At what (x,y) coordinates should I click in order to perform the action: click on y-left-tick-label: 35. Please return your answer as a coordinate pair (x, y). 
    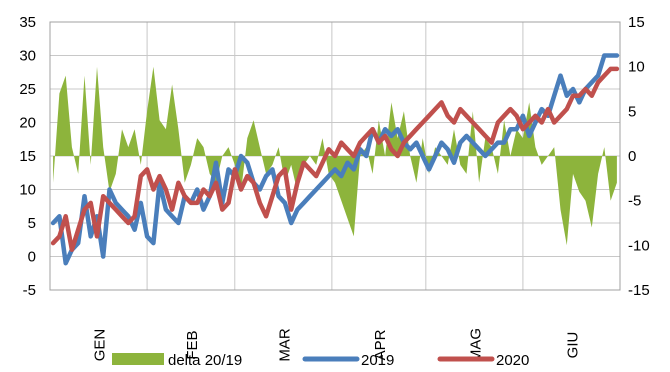
    Looking at the image, I should click on (27, 22).